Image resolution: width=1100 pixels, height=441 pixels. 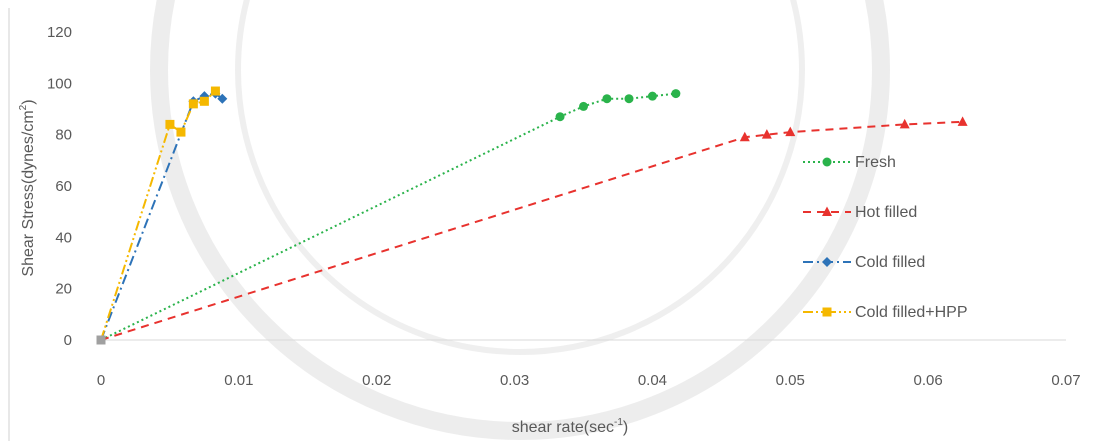 What do you see at coordinates (570, 426) in the screenshot?
I see `x-axis-title: shear rate(sec-1)` at bounding box center [570, 426].